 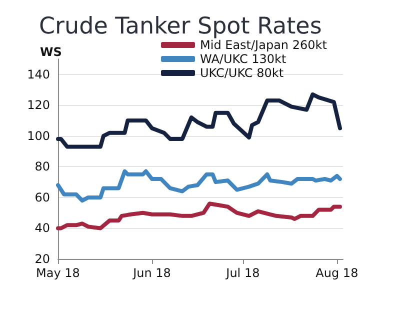 What do you see at coordinates (38, 74) in the screenshot?
I see `y-tick-label: 140` at bounding box center [38, 74].